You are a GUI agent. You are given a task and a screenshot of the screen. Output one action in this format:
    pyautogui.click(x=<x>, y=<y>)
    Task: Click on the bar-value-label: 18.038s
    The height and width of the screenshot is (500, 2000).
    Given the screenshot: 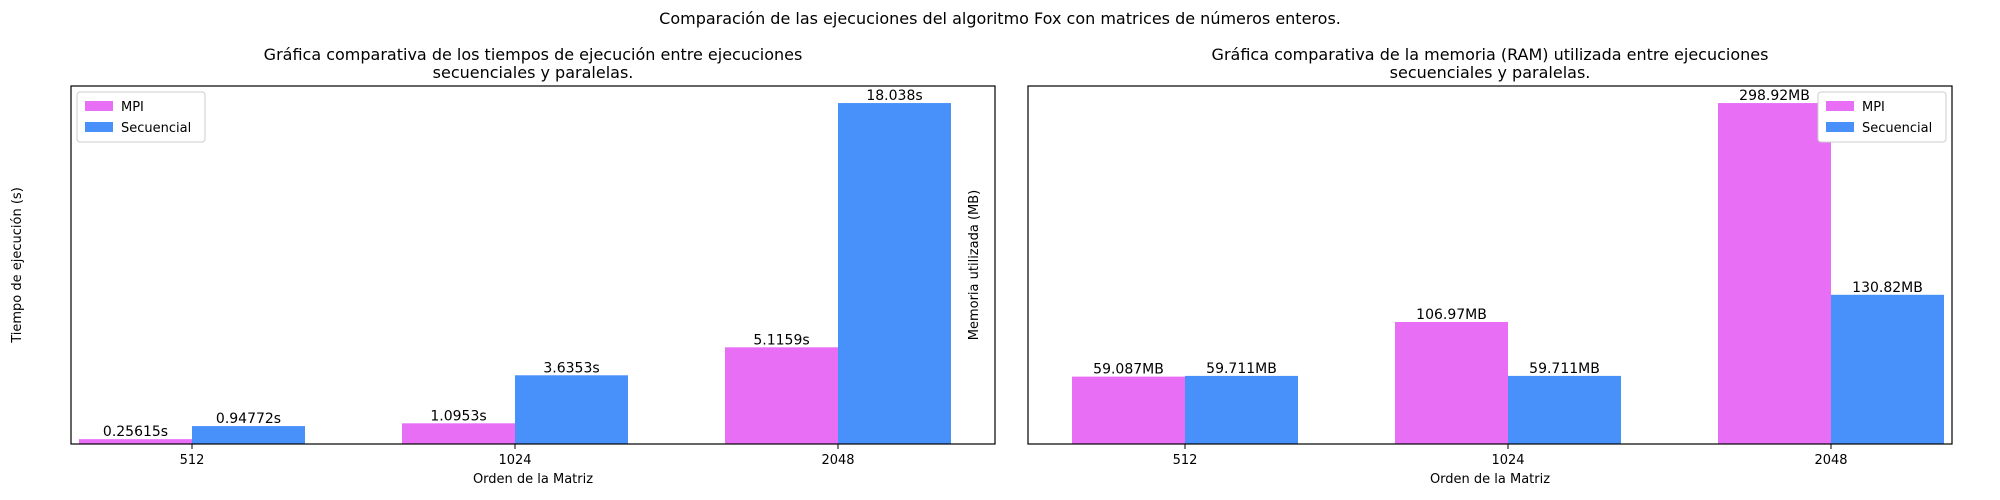 What is the action you would take?
    pyautogui.click(x=894, y=96)
    